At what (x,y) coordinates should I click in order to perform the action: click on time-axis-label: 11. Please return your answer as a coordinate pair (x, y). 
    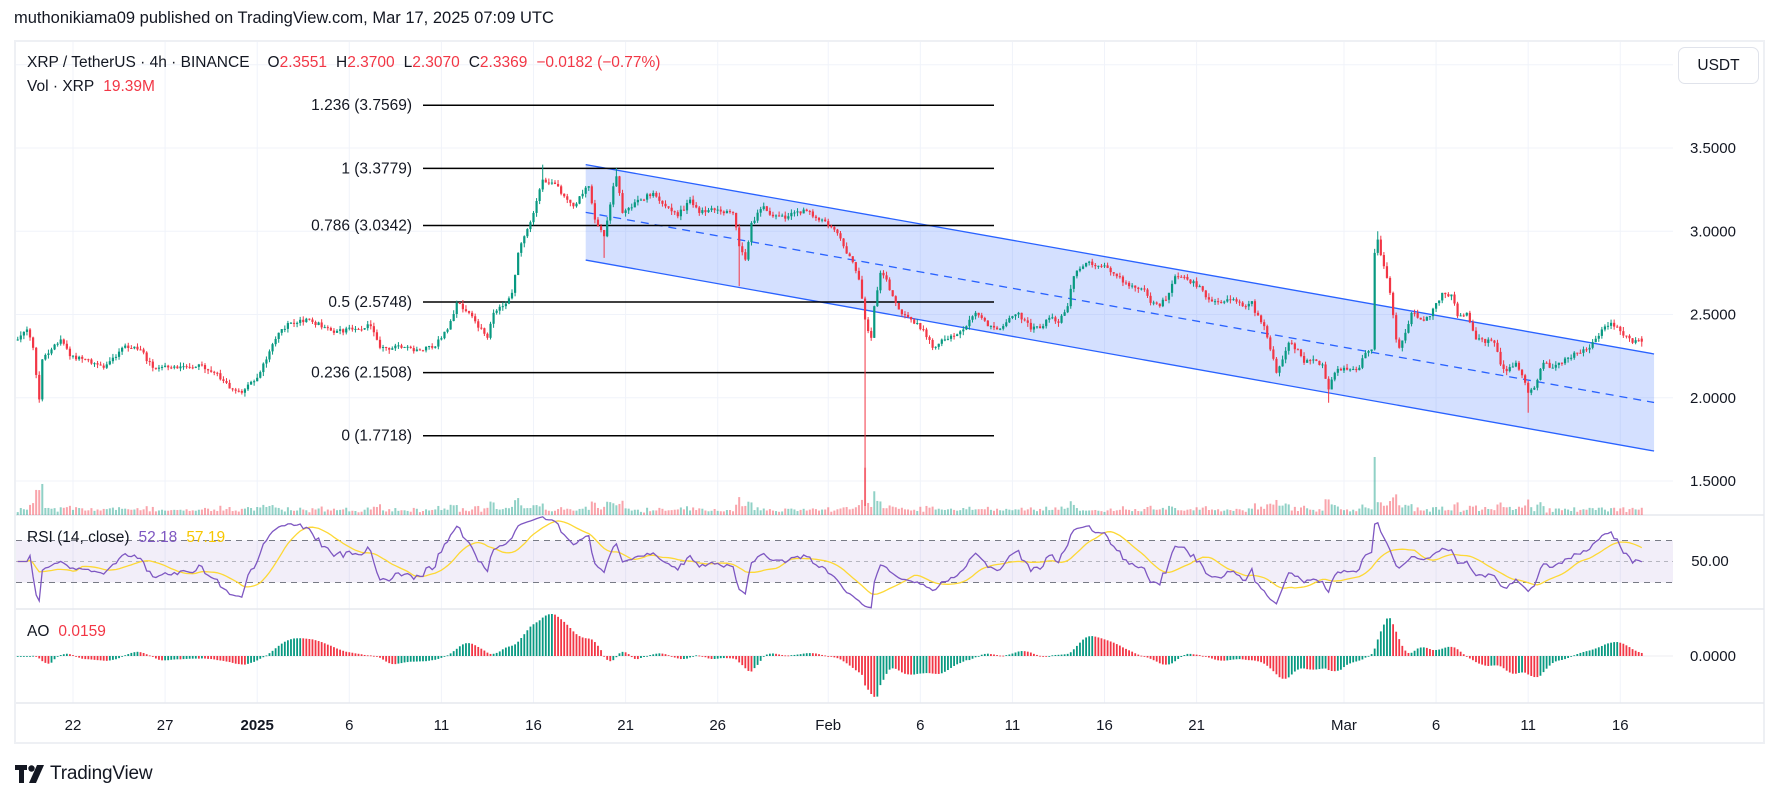
    Looking at the image, I should click on (1528, 725).